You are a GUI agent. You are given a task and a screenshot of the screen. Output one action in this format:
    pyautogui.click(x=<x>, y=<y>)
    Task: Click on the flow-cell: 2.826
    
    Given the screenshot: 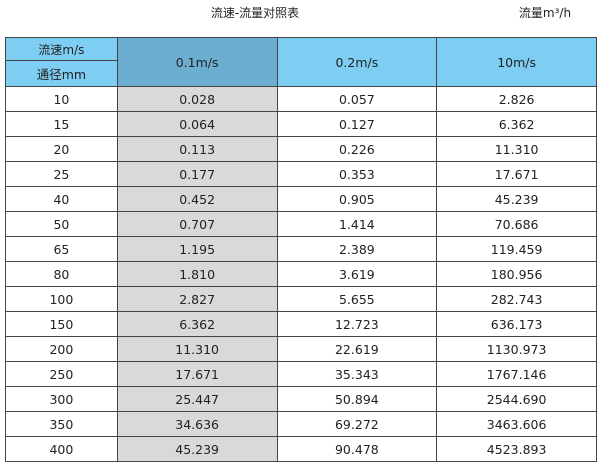 What is the action you would take?
    pyautogui.click(x=516, y=99)
    